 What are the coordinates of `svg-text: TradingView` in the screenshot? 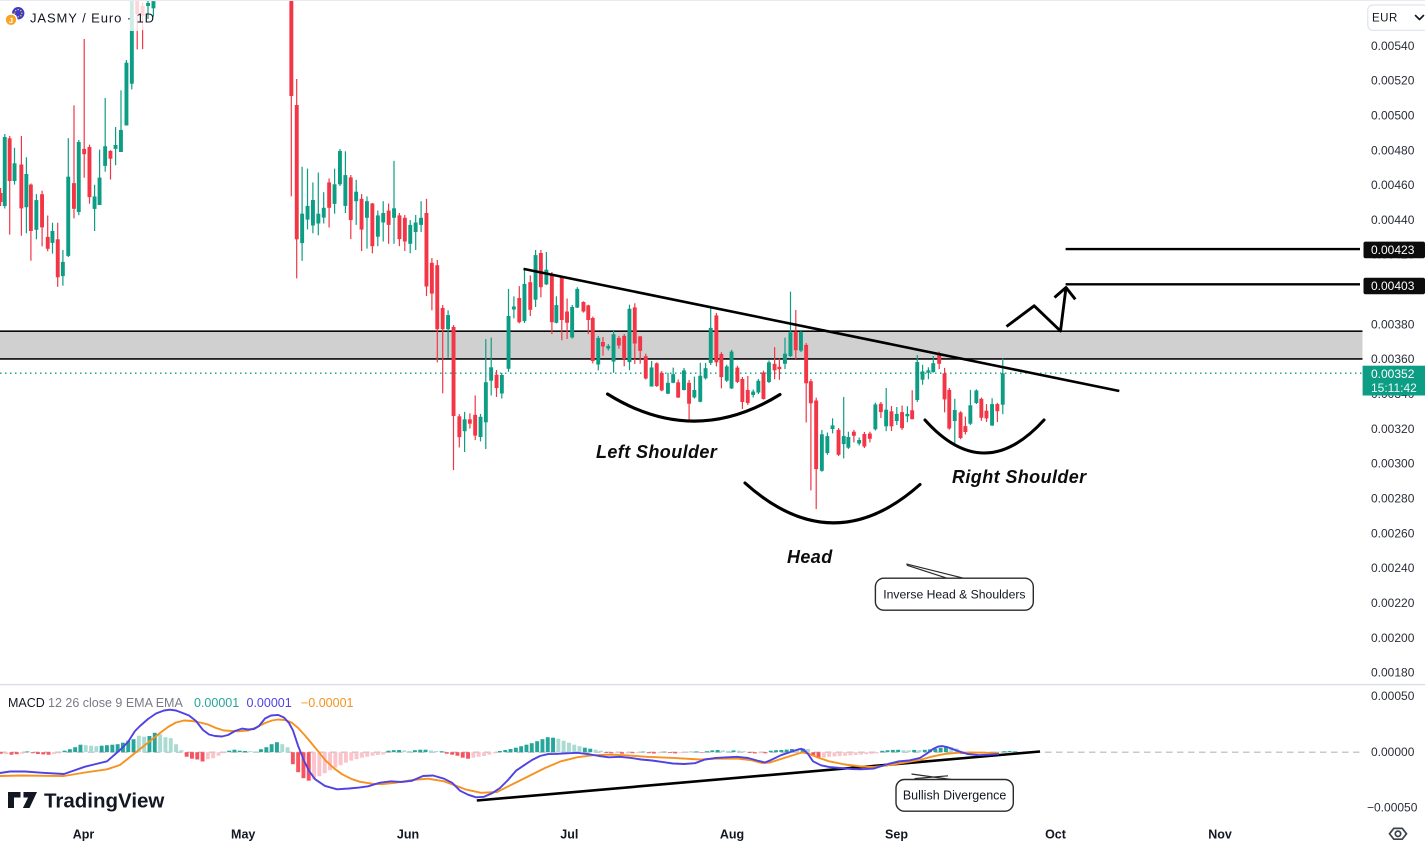 It's located at (104, 801).